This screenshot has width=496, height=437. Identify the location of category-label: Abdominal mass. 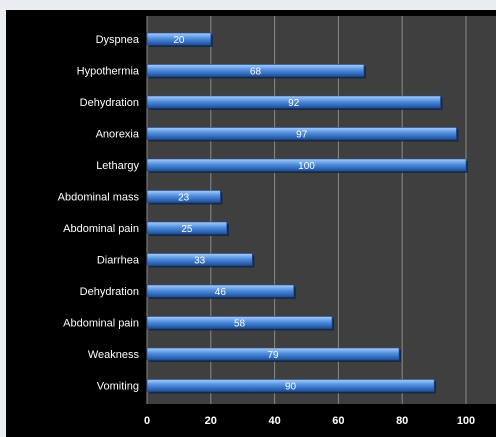
(99, 198).